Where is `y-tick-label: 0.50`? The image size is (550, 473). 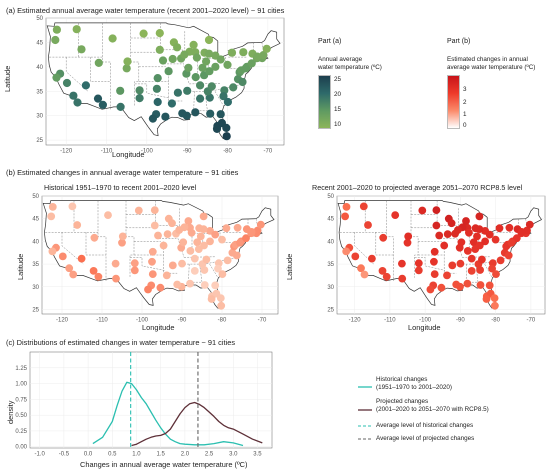
y-tick-label: 0.50 is located at coordinates (21, 416).